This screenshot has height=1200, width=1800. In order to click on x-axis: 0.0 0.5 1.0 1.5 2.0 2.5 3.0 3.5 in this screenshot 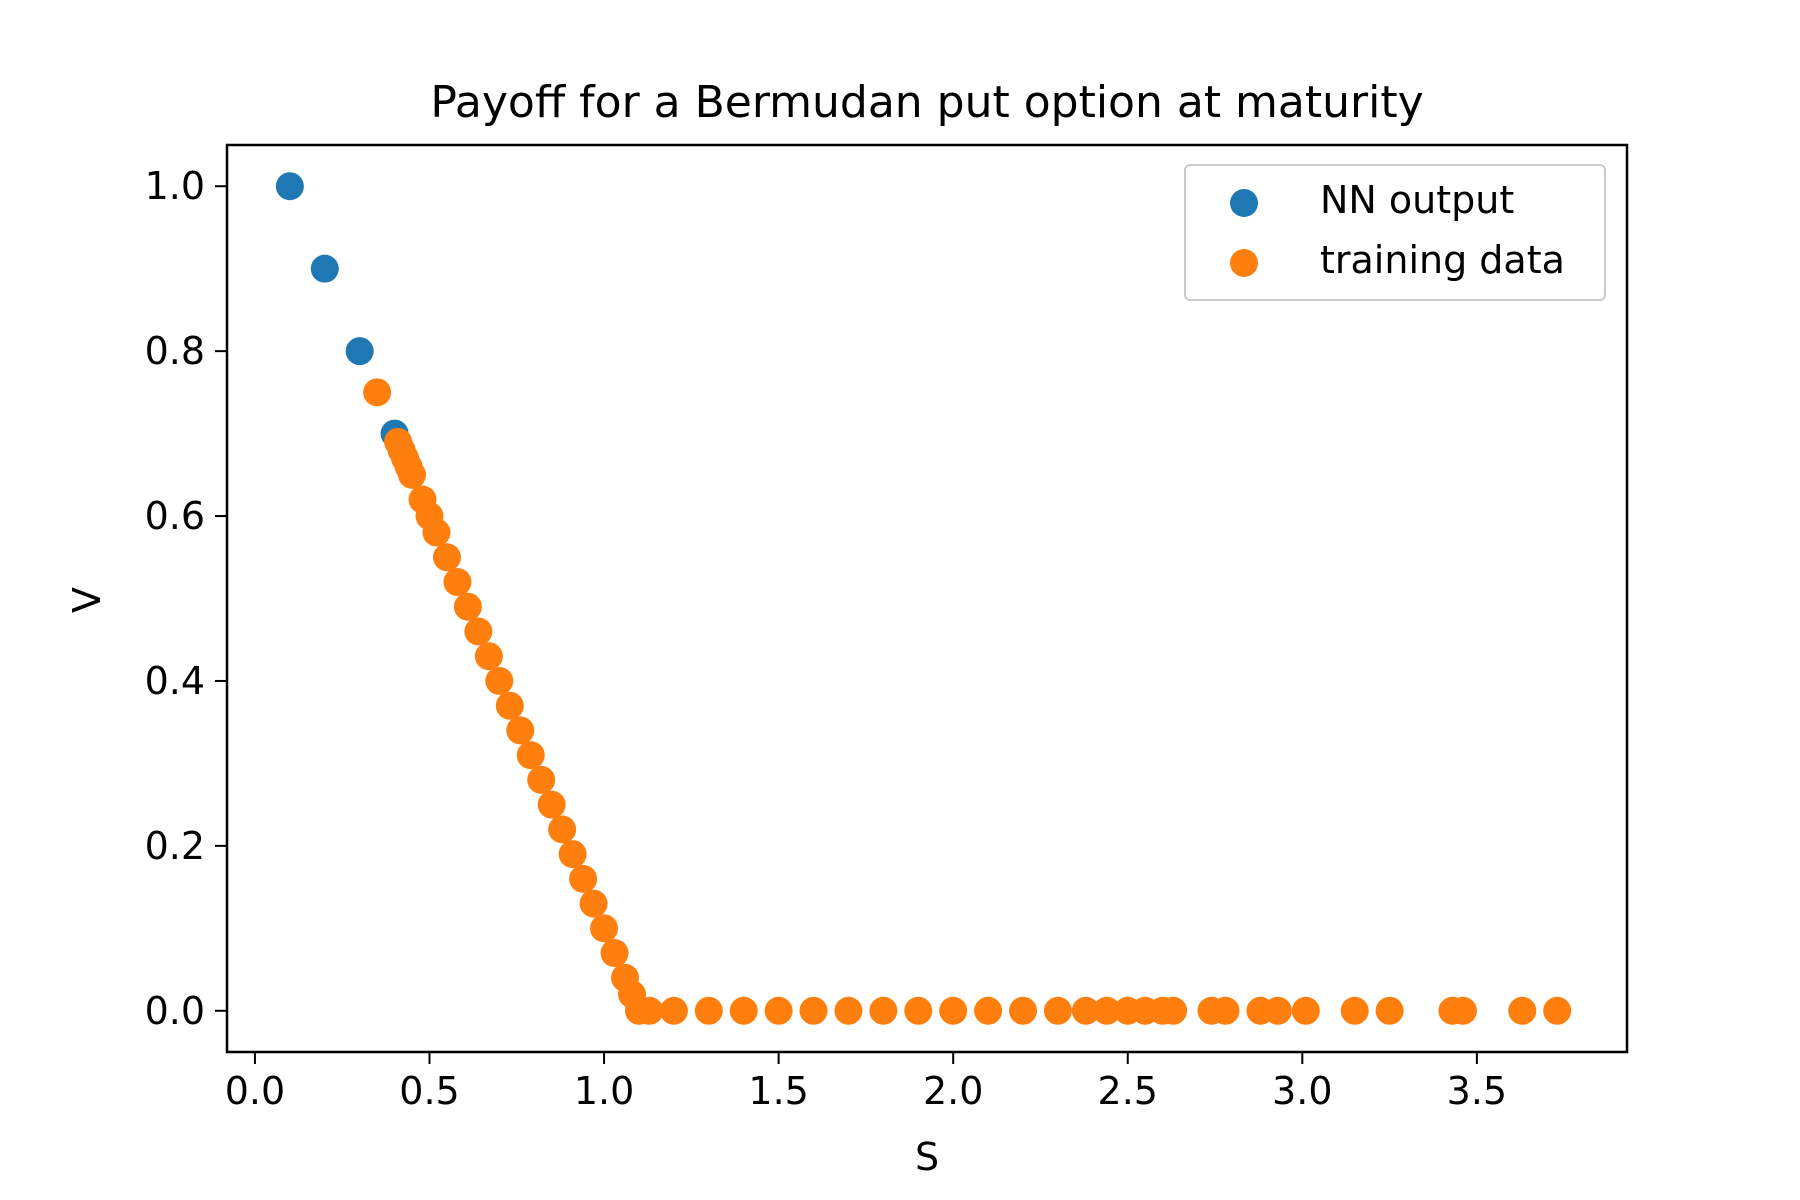, I will do `click(866, 1082)`.